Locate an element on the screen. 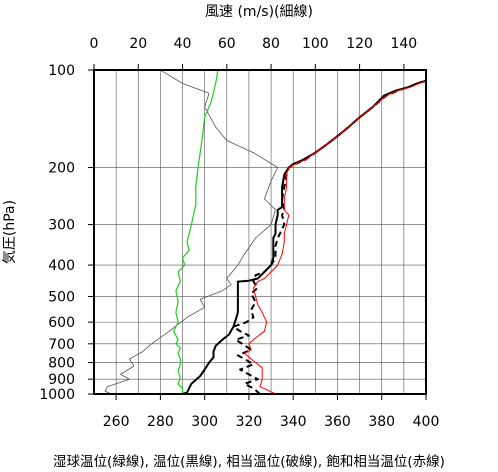 This screenshot has width=498, height=472. wind-tick-label: 100 is located at coordinates (315, 44).